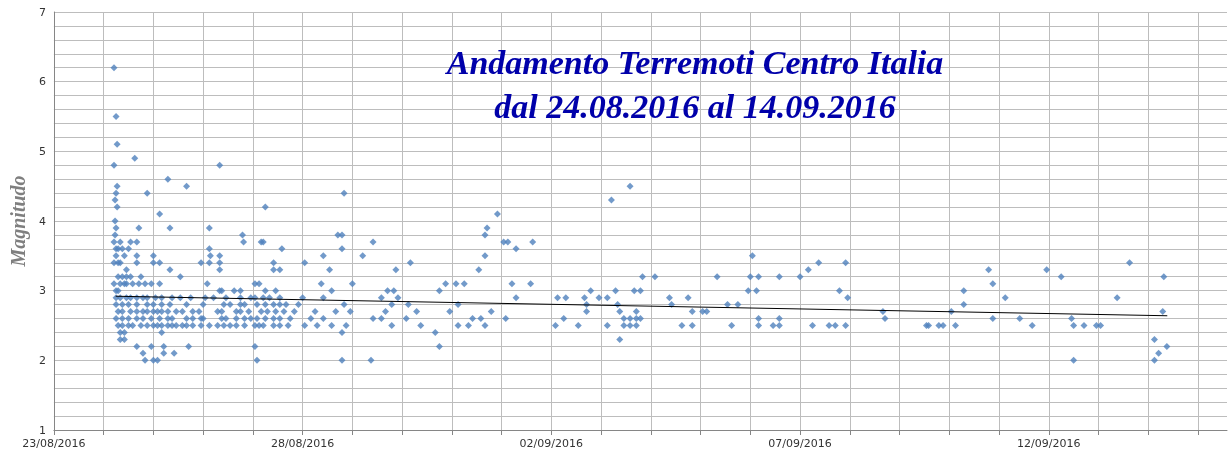  Describe the element at coordinates (18, 221) in the screenshot. I see `y-axis-title: Magnitudo` at that location.